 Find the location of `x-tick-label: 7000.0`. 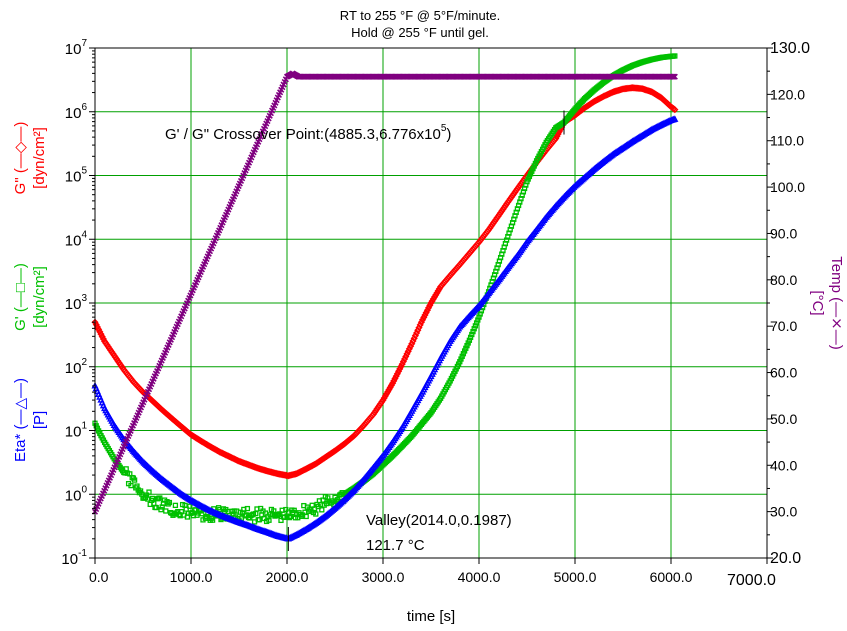

x-tick-label: 7000.0 is located at coordinates (751, 580).